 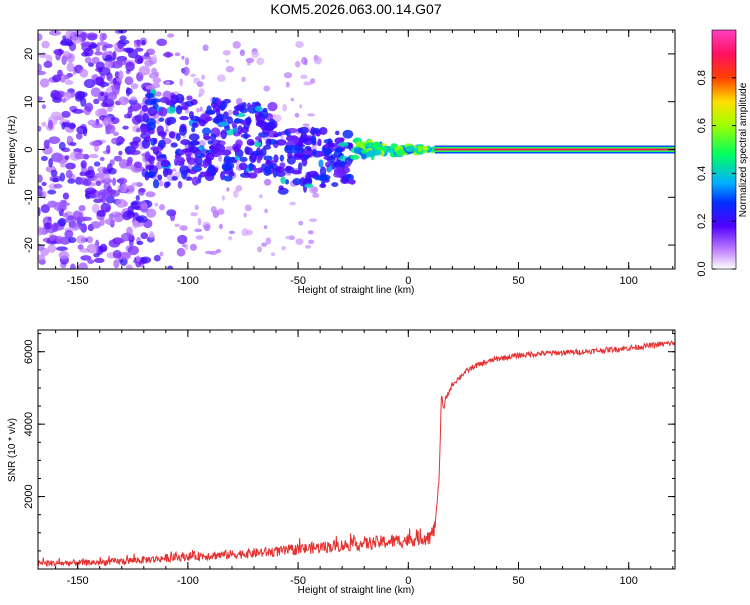 What do you see at coordinates (554, 149) in the screenshot?
I see `steady-line-core` at bounding box center [554, 149].